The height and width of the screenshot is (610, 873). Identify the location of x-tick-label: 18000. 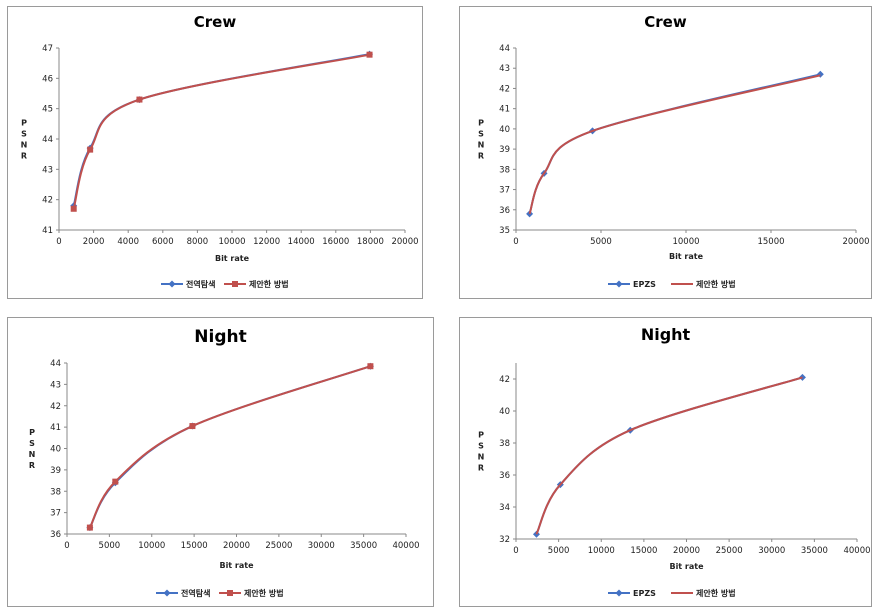
(370, 242).